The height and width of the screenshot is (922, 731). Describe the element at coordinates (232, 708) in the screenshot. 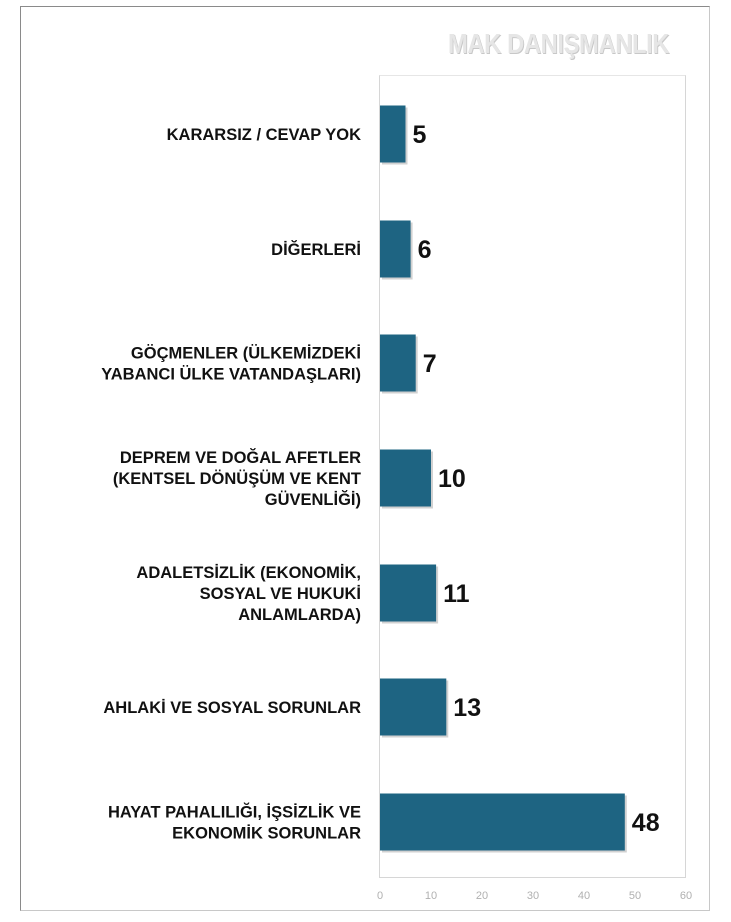

I see `category-label: AHLAKİ VE SOSYAL SORUNLAR` at that location.